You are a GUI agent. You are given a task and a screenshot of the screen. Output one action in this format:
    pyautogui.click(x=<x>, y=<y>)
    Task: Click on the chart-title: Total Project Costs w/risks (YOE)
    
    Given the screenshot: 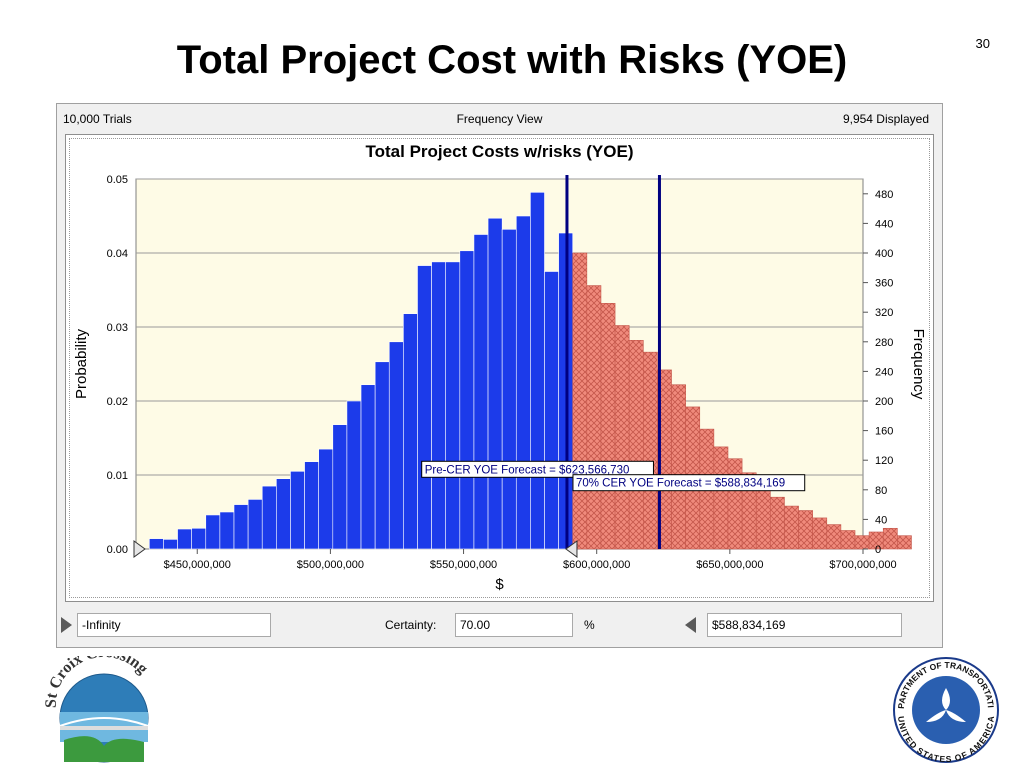 What is the action you would take?
    pyautogui.click(x=500, y=151)
    